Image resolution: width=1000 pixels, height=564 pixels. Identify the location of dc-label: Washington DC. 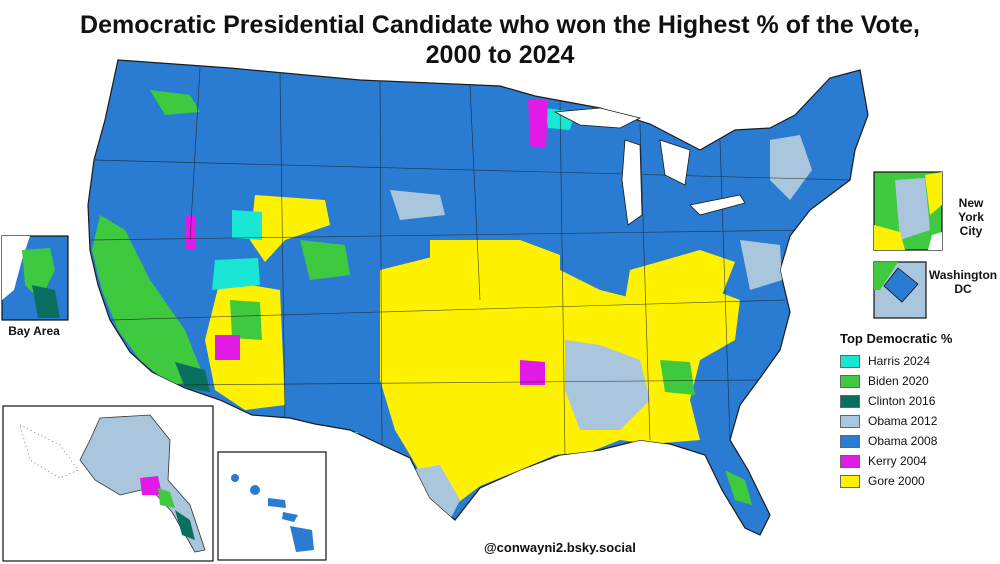
(963, 282).